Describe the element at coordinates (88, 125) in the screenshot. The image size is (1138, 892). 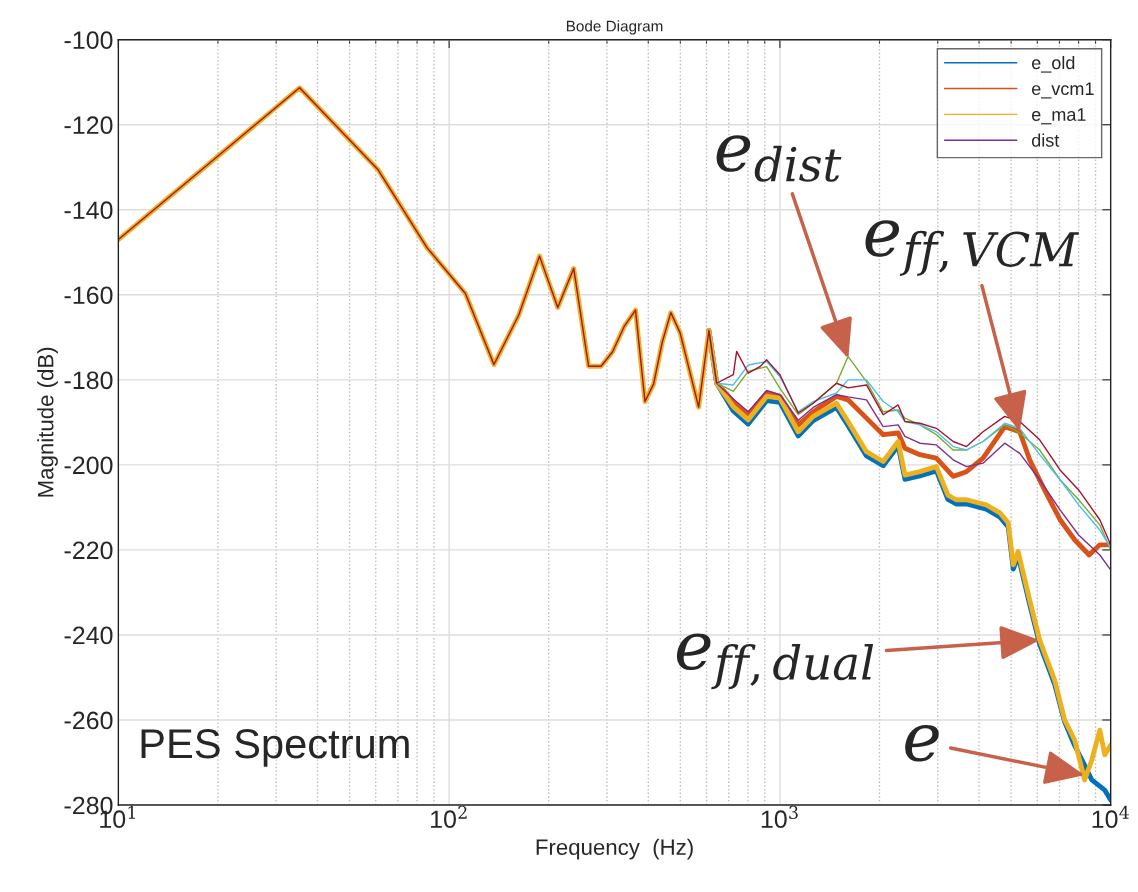
I see `y-tick-label: -120` at that location.